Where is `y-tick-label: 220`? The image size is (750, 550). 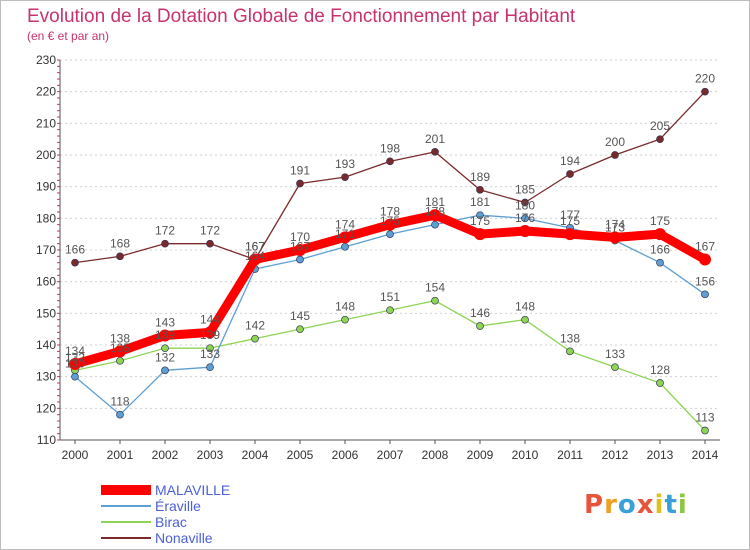
y-tick-label: 220 is located at coordinates (46, 92).